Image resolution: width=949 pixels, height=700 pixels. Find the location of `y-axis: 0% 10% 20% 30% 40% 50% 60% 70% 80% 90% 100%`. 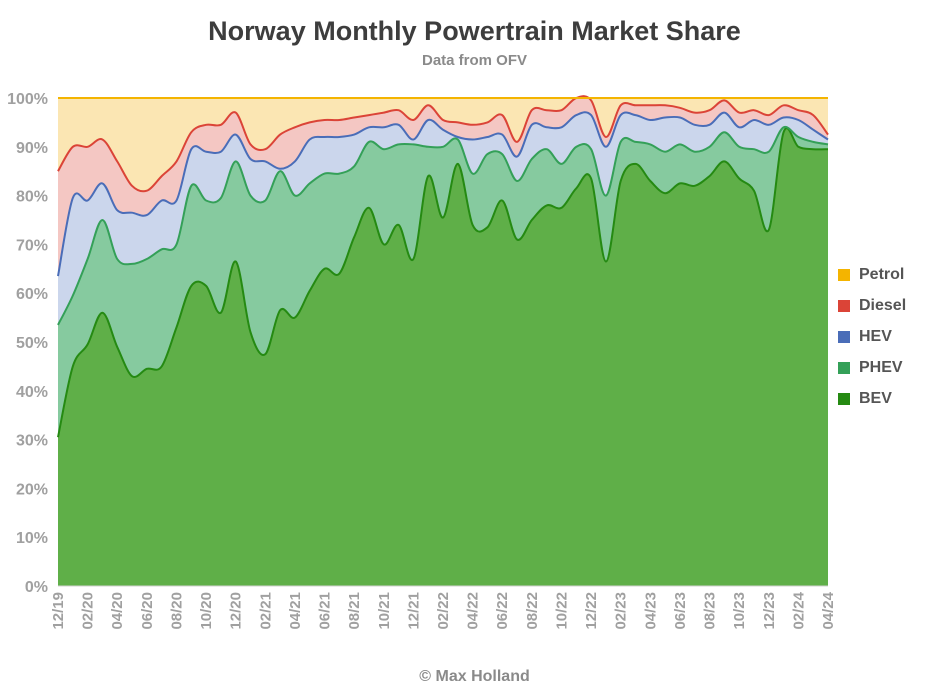

y-axis: 0% 10% 20% 30% 40% 50% 60% 70% 80% 90% 100% is located at coordinates (27, 343).